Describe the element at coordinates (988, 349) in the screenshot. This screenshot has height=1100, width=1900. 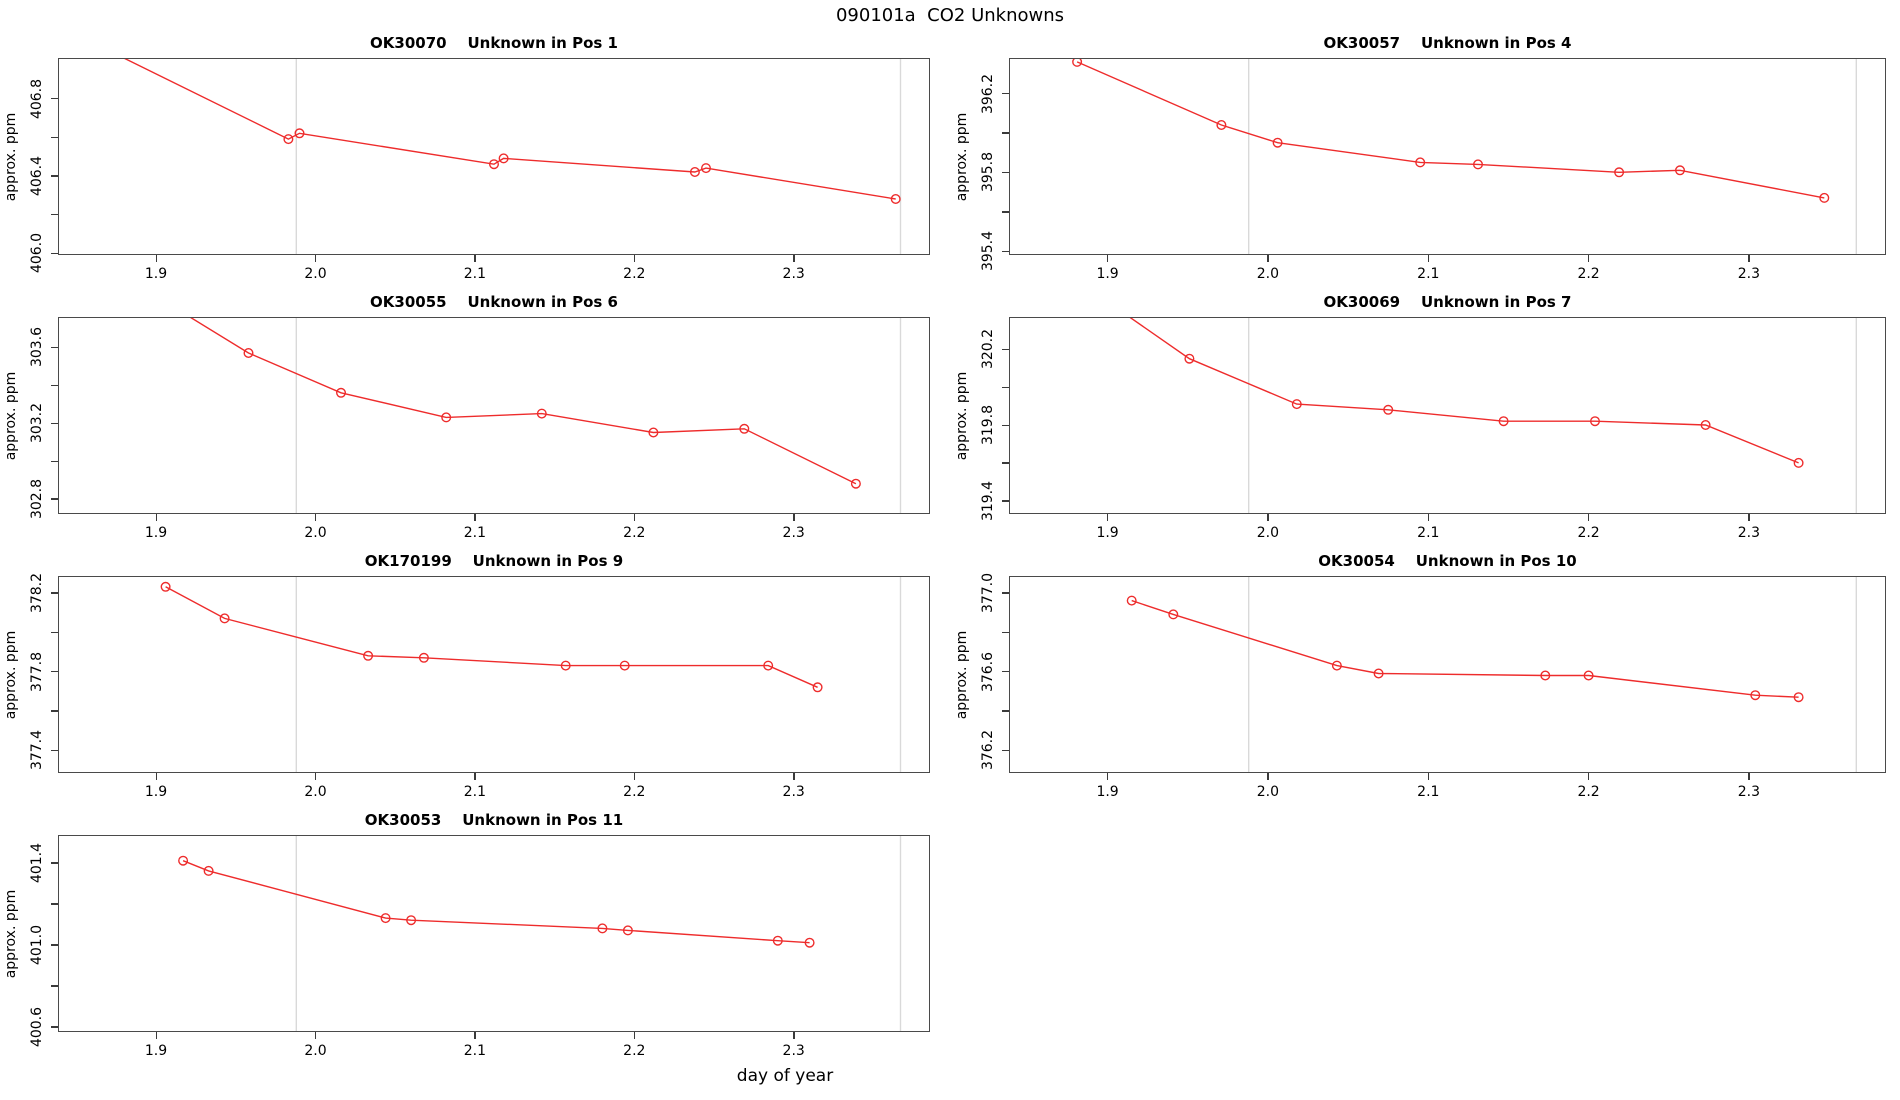
I see `y-tick-label: 320.2` at that location.